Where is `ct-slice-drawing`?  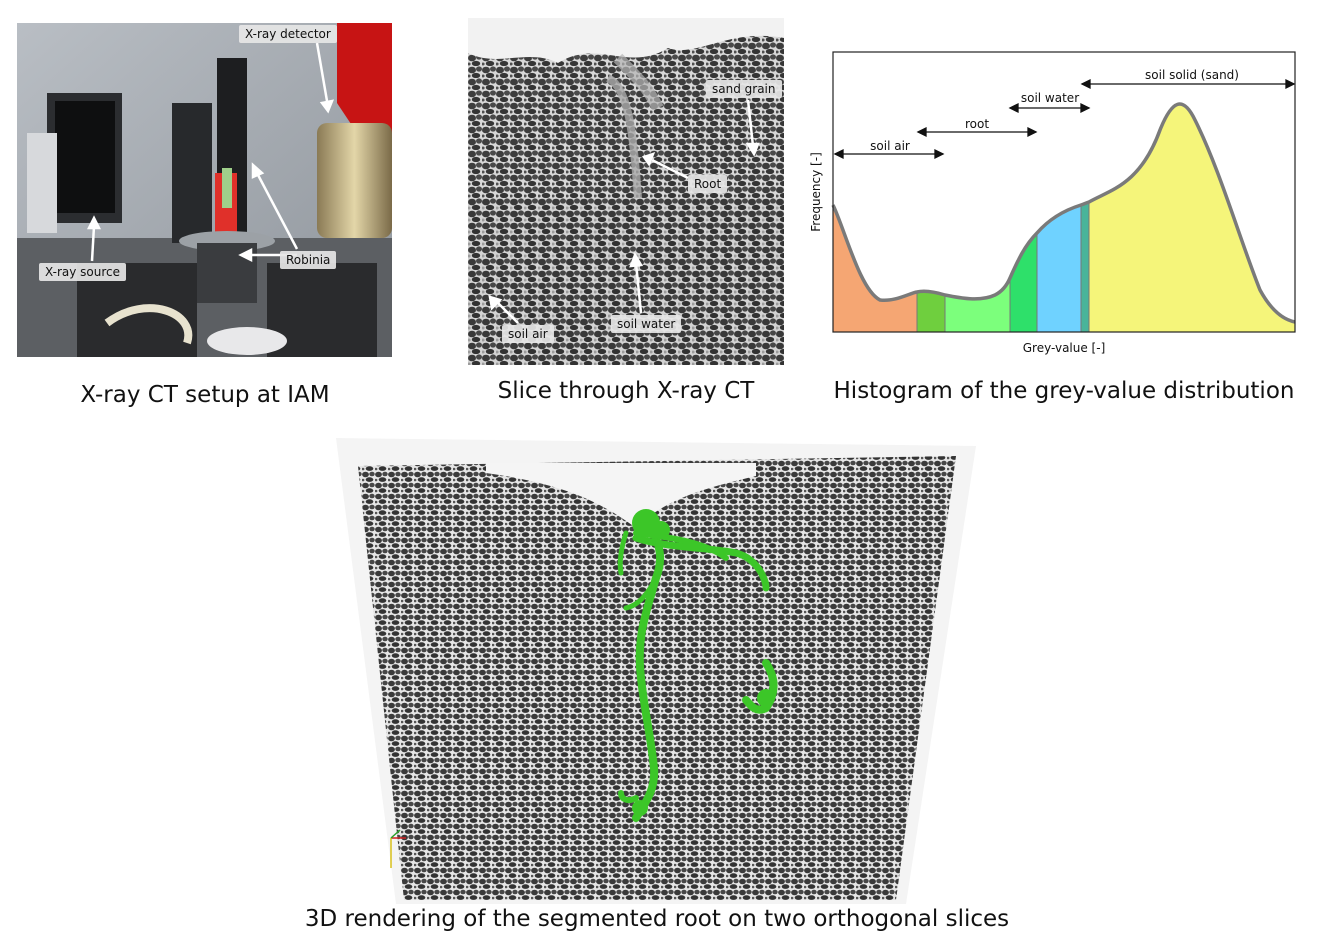 ct-slice-drawing is located at coordinates (626, 191).